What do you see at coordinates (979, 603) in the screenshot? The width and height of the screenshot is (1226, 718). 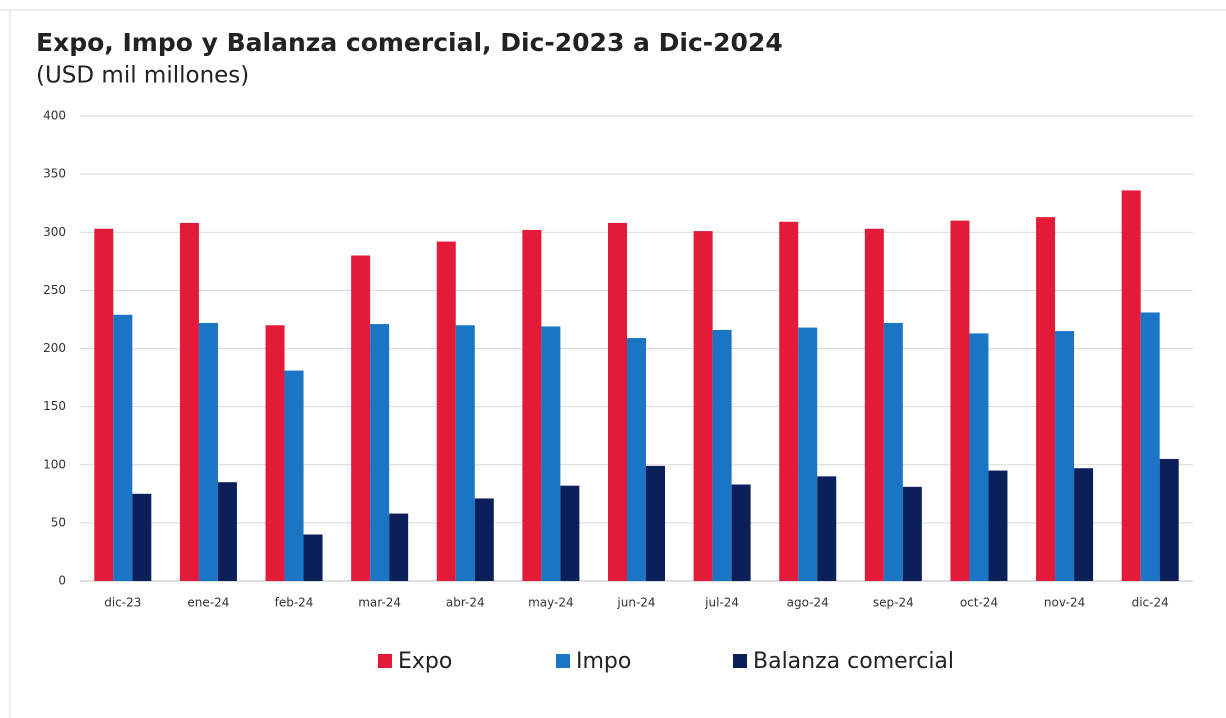 I see `x-tick-label: oct-24` at bounding box center [979, 603].